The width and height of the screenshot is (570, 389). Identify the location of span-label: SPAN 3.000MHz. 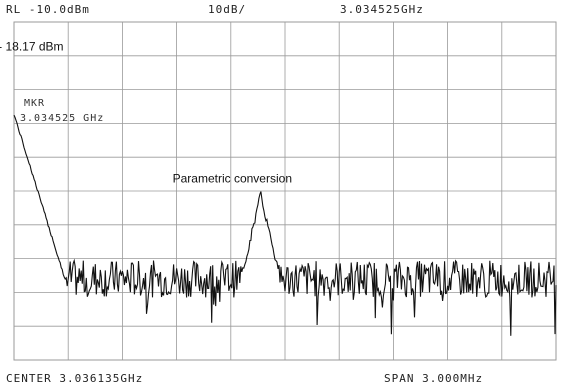
(434, 378).